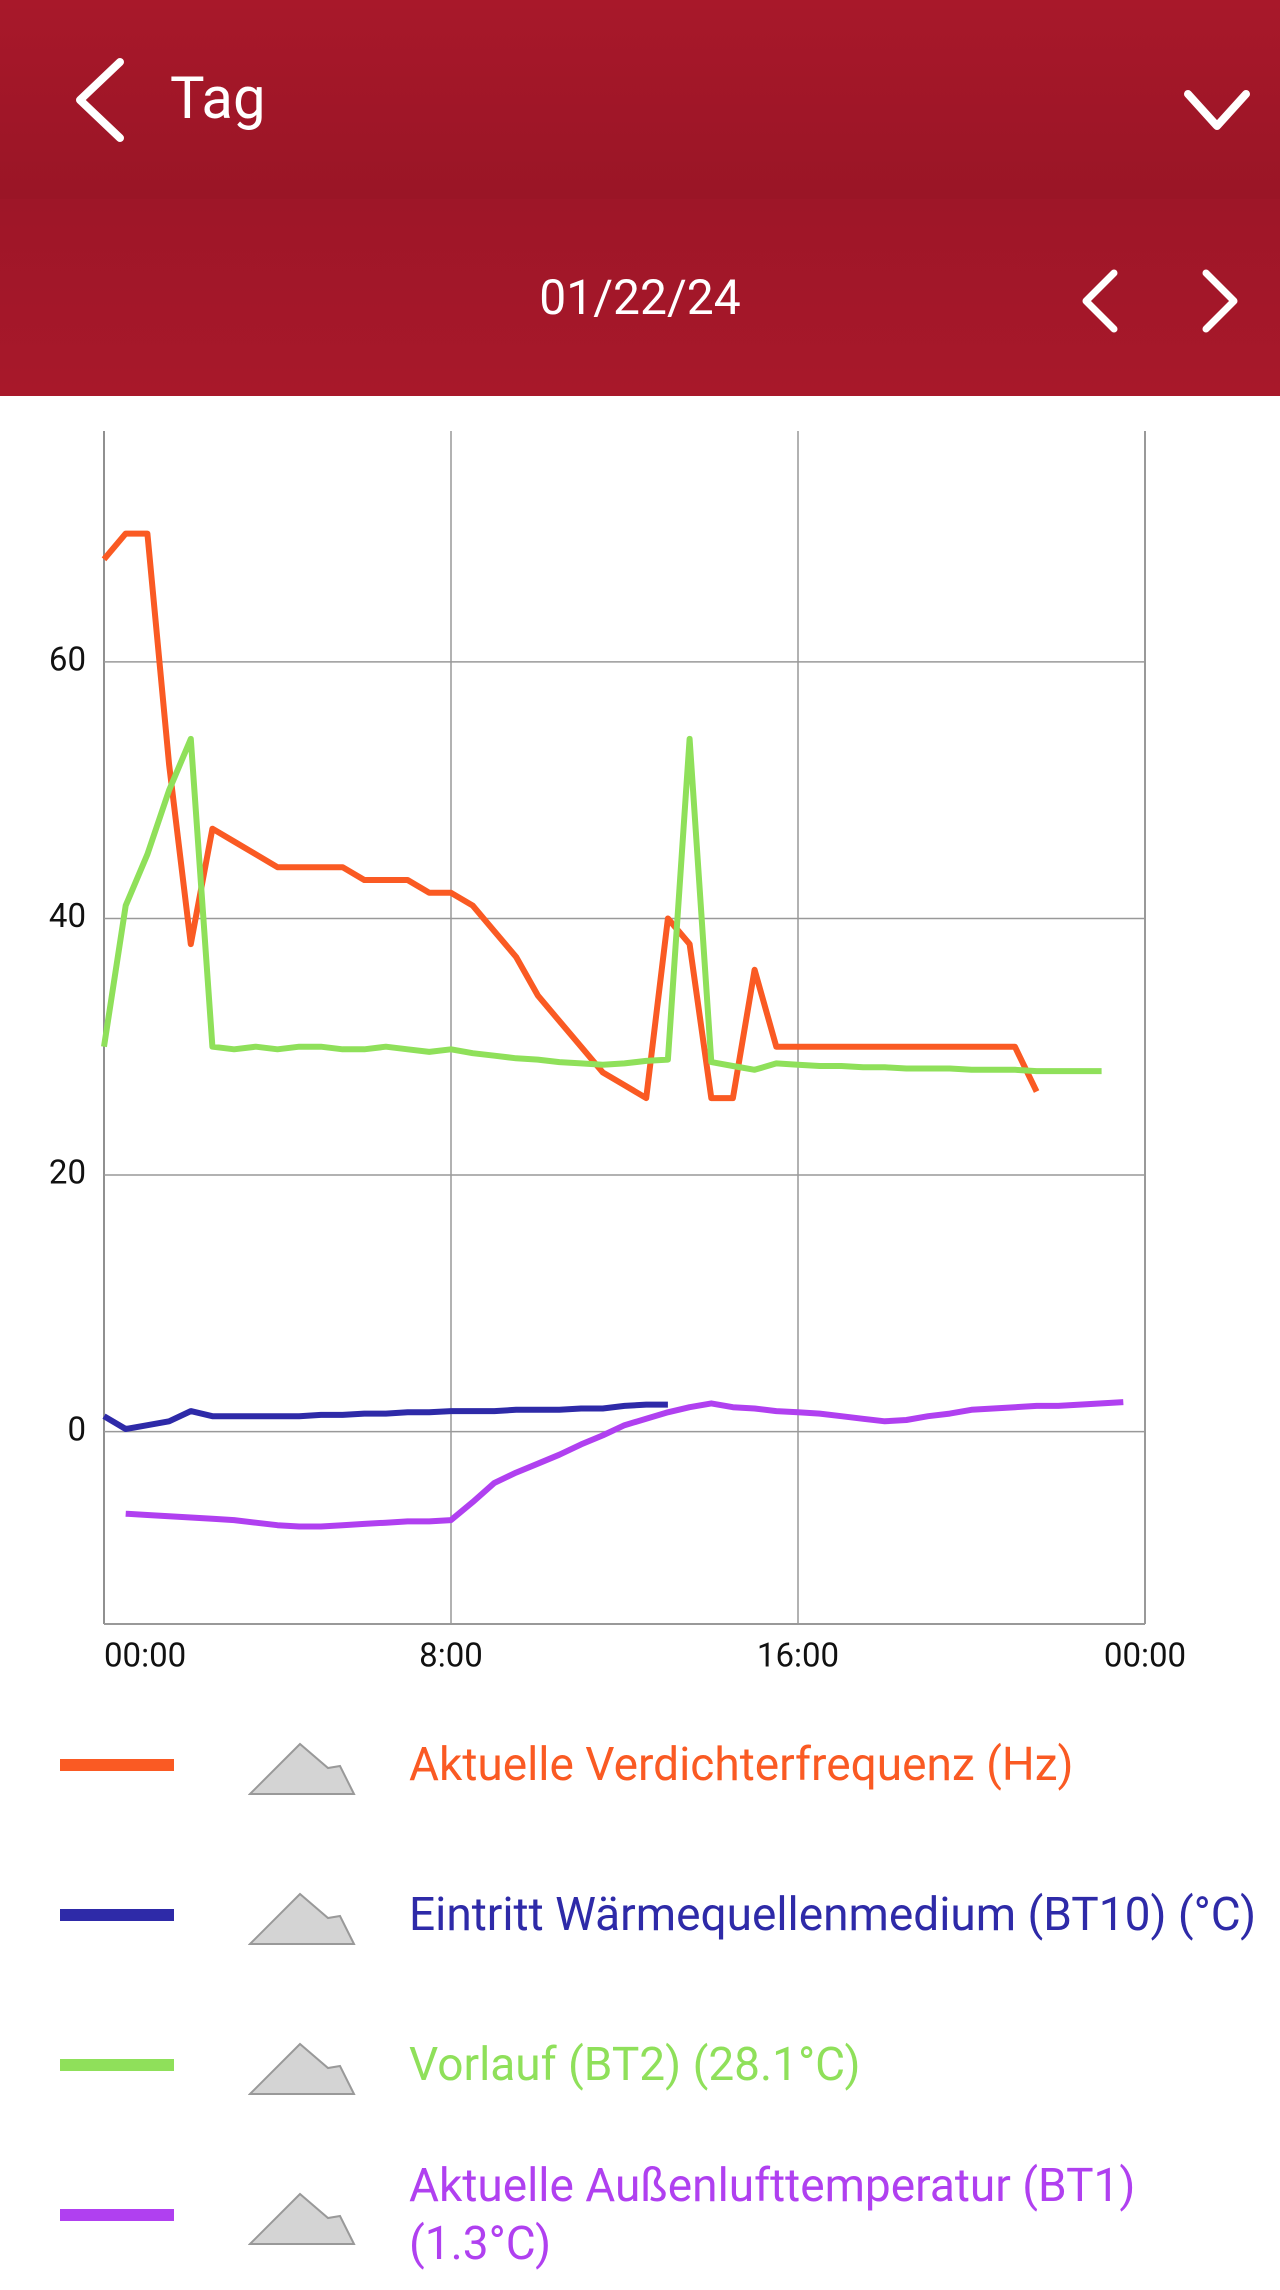 The height and width of the screenshot is (2290, 1280). Describe the element at coordinates (635, 2065) in the screenshot. I see `legend-label: Vorlauf (BT2) (28.1°C)` at that location.